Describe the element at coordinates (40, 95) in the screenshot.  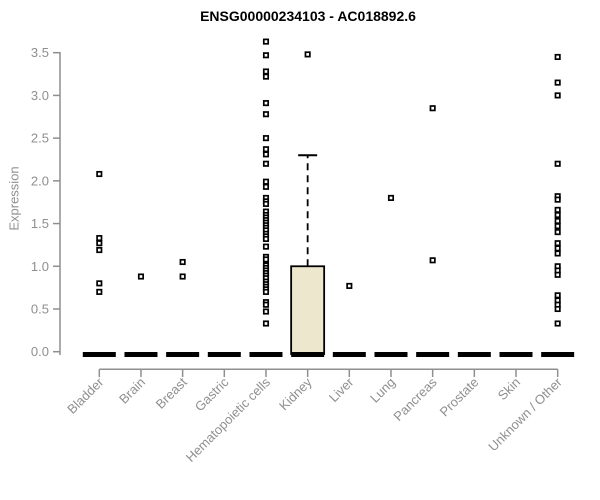
I see `y-tick-label: 3.0` at that location.